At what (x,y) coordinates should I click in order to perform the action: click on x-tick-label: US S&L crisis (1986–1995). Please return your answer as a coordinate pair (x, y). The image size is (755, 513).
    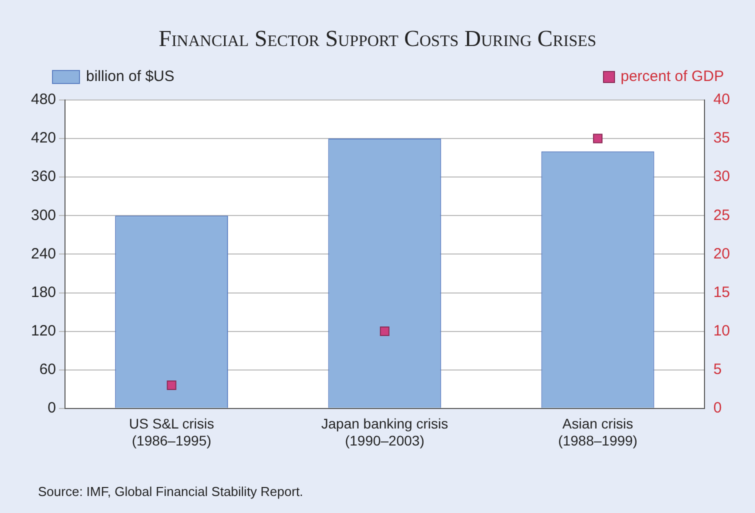
    Looking at the image, I should click on (171, 432).